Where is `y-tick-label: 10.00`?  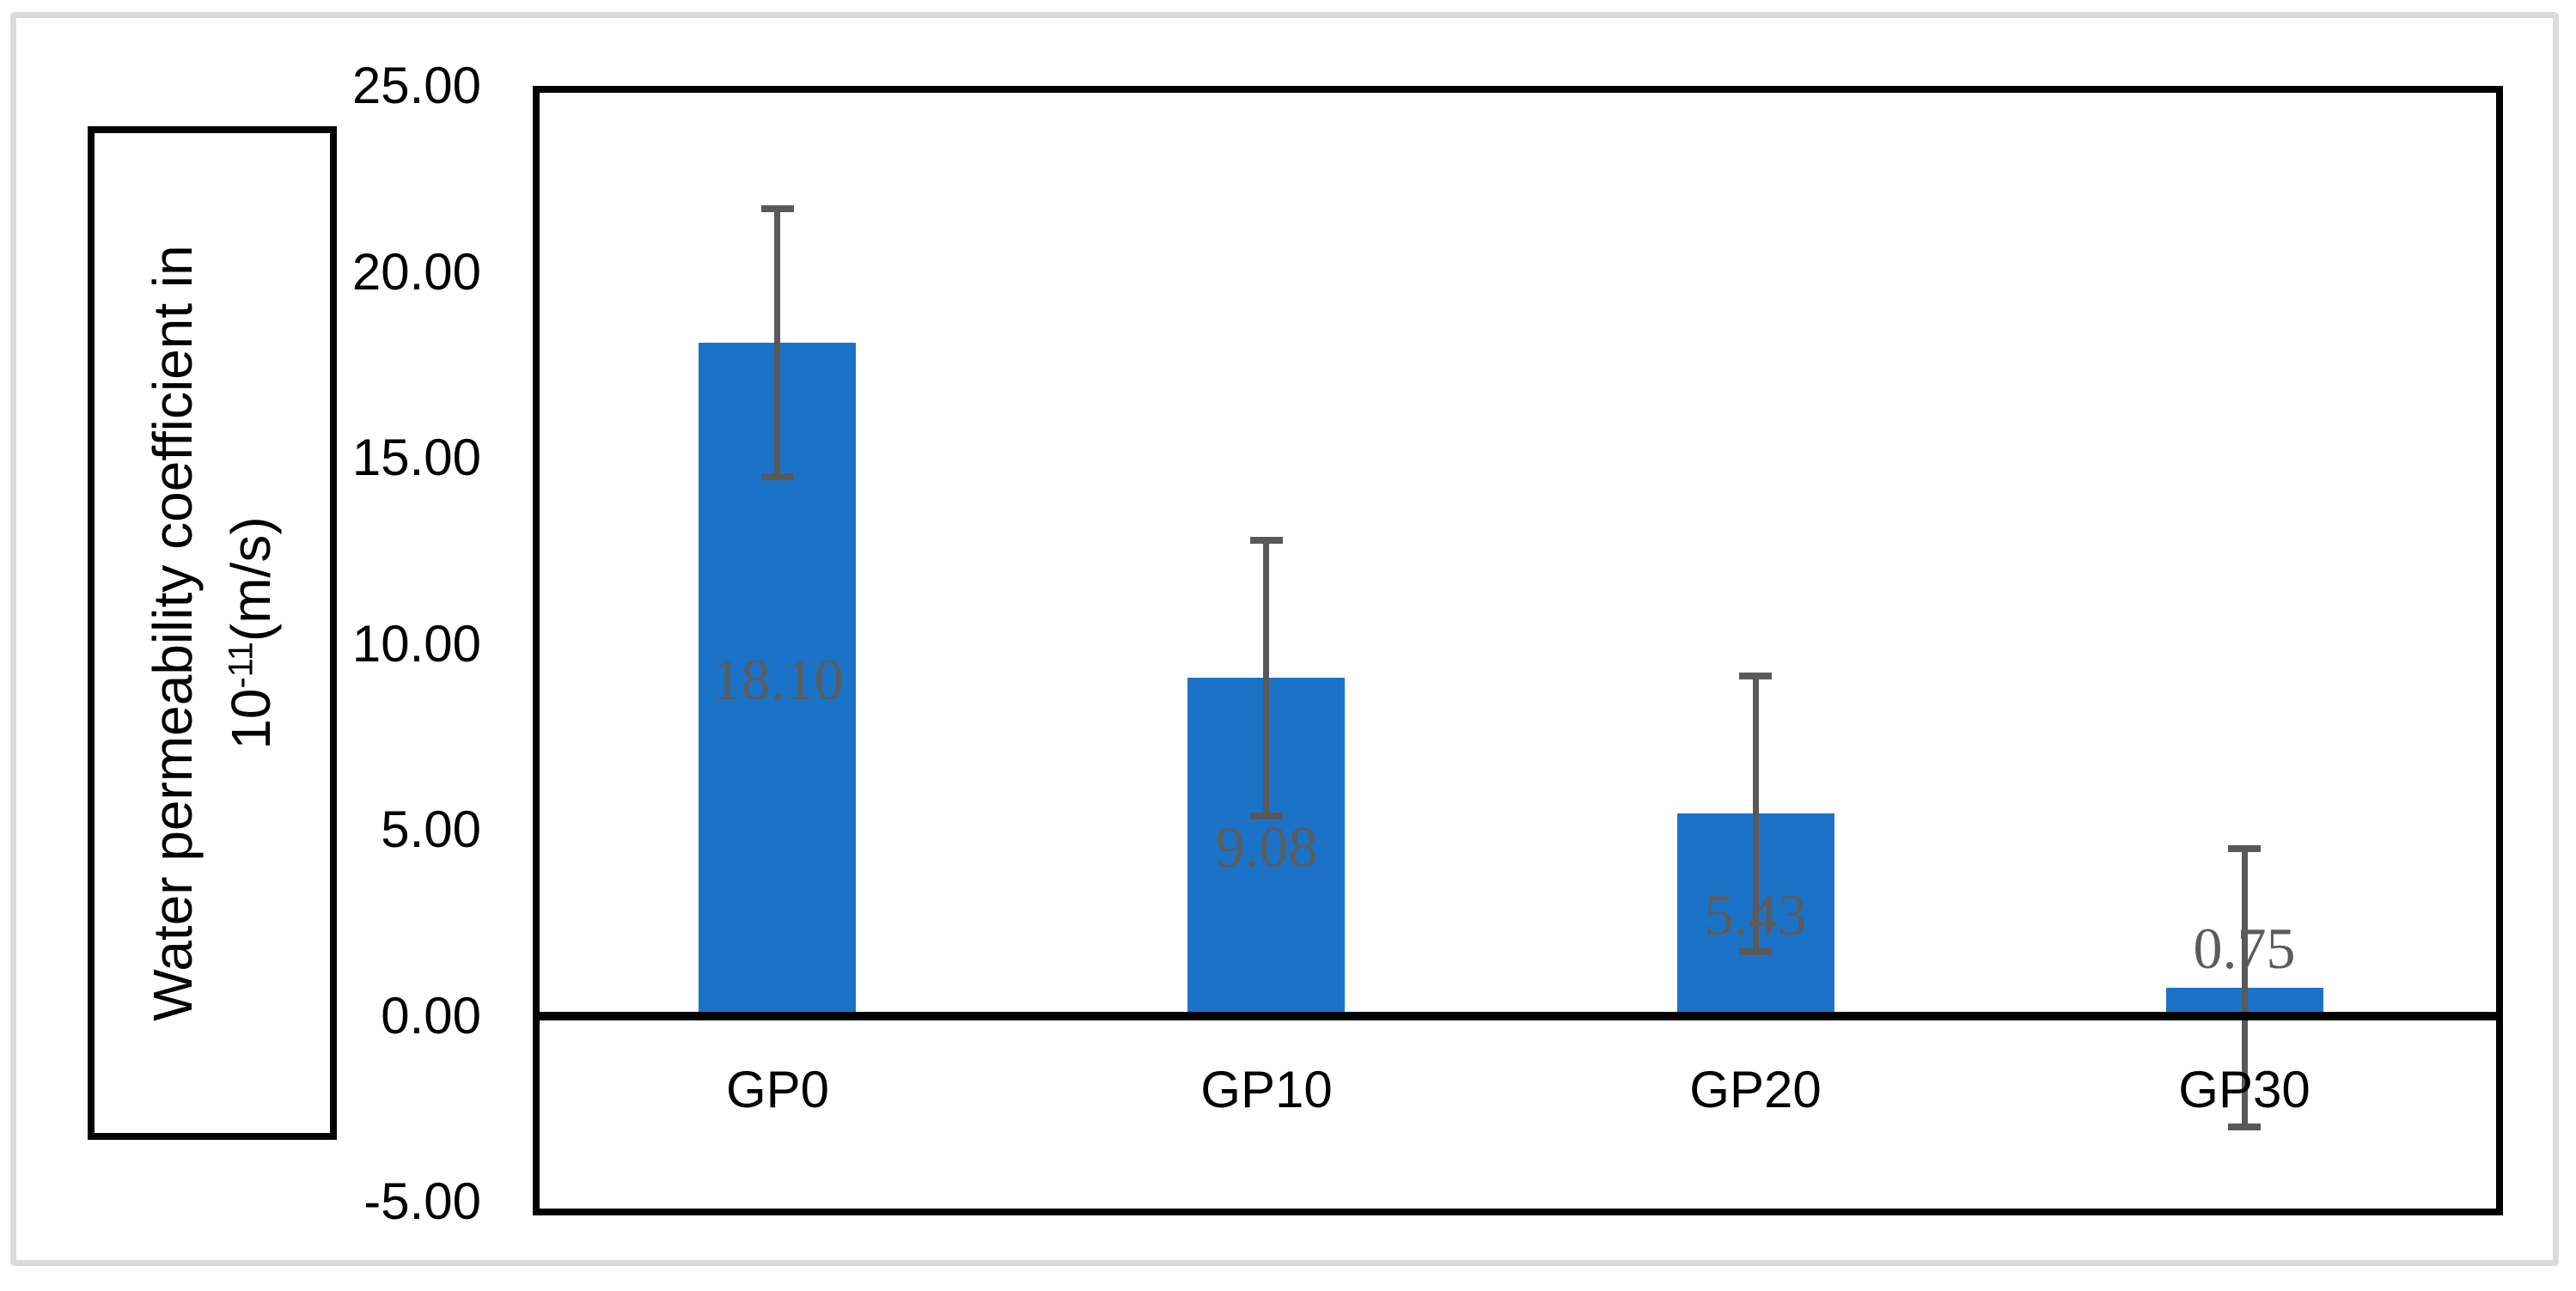
y-tick-label: 10.00 is located at coordinates (416, 644).